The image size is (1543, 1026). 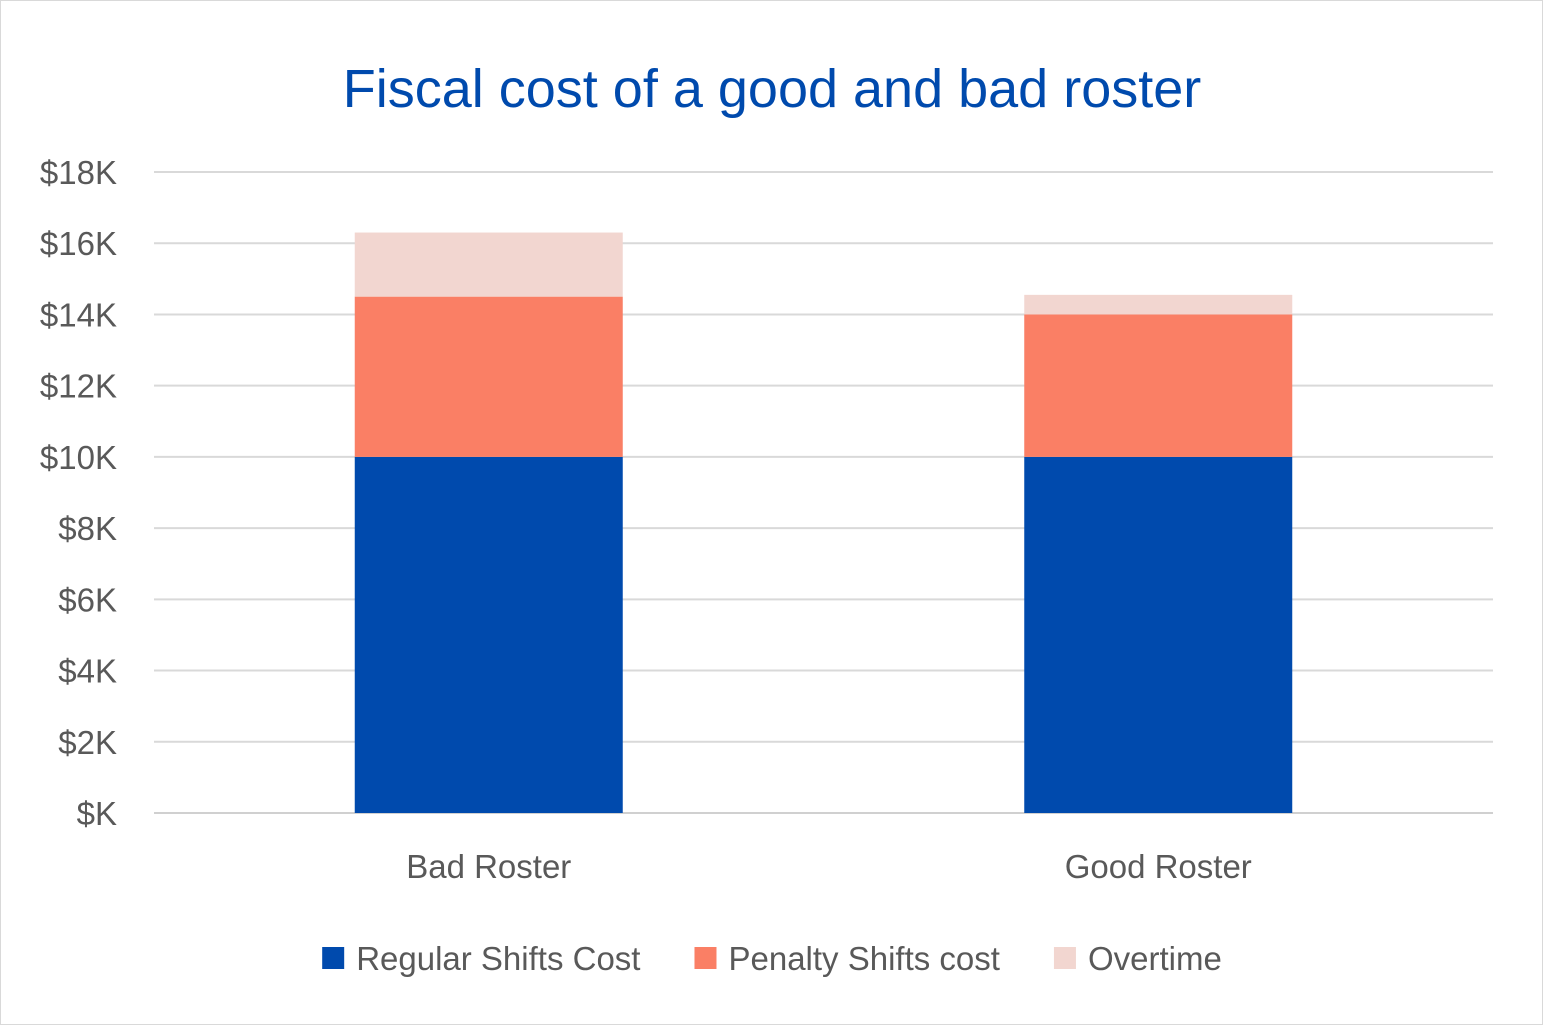 What do you see at coordinates (87, 671) in the screenshot?
I see `y-tick-label: $4K` at bounding box center [87, 671].